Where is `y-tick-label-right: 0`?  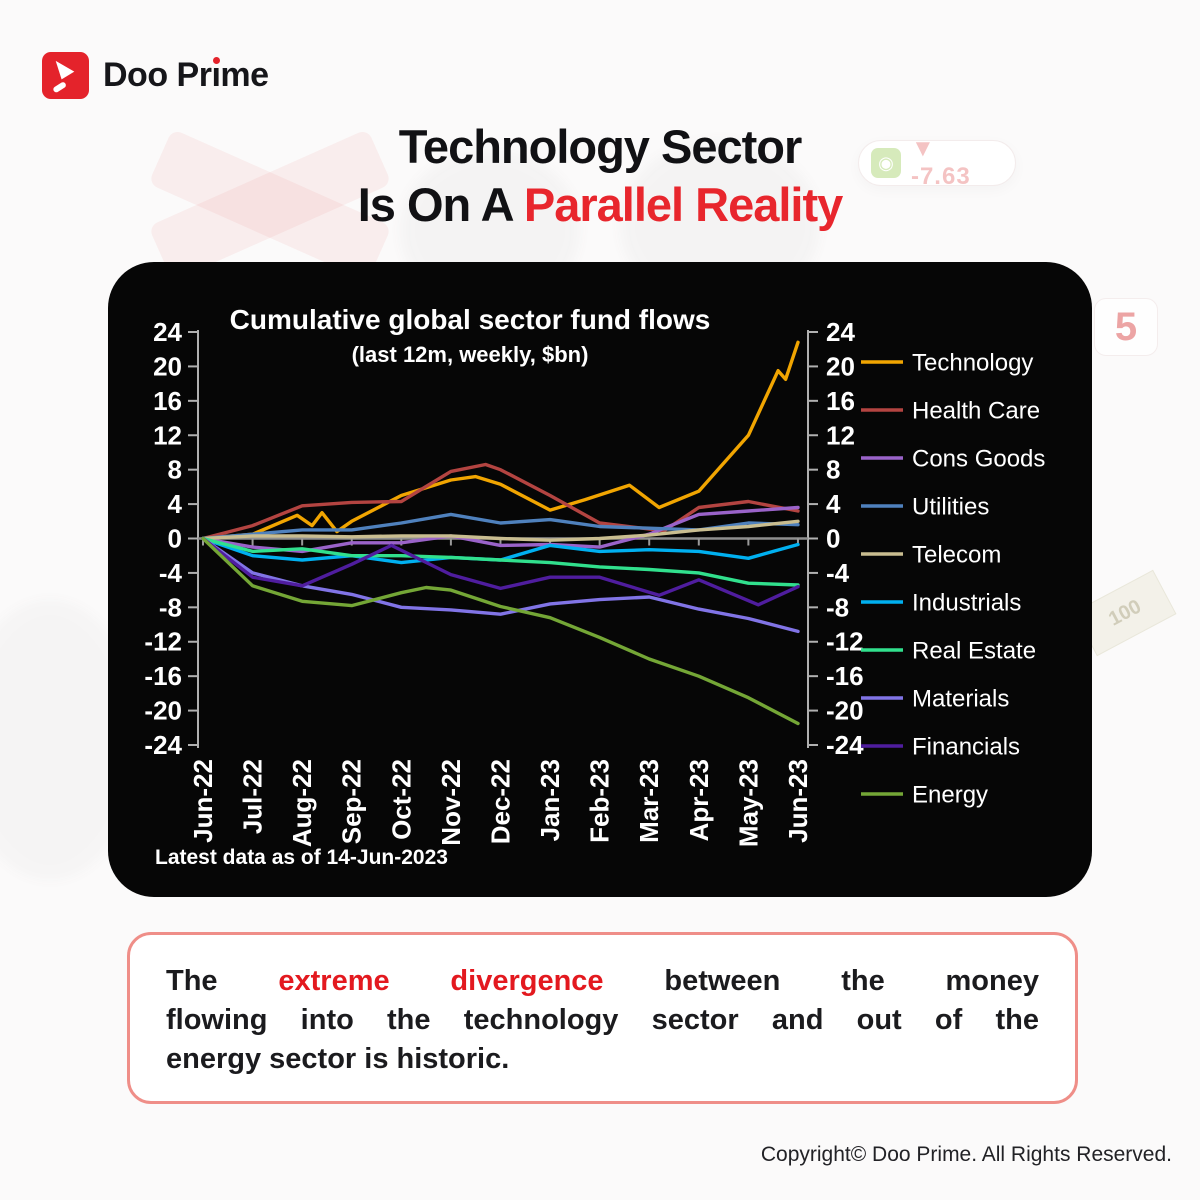 y-tick-label-right: 0 is located at coordinates (833, 539).